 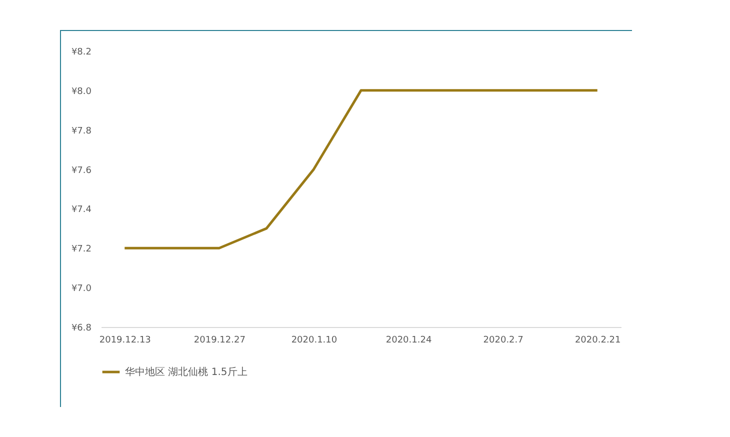 What do you see at coordinates (81, 53) in the screenshot?
I see `y-tick-label: ¥8.2` at bounding box center [81, 53].